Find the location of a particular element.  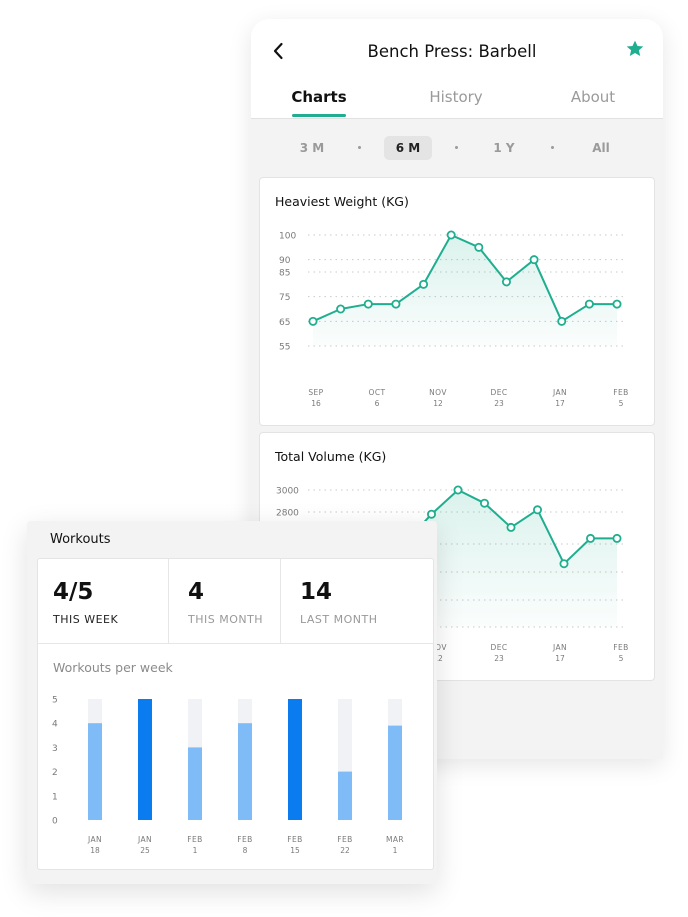

x-tick-label: MAR is located at coordinates (395, 839).